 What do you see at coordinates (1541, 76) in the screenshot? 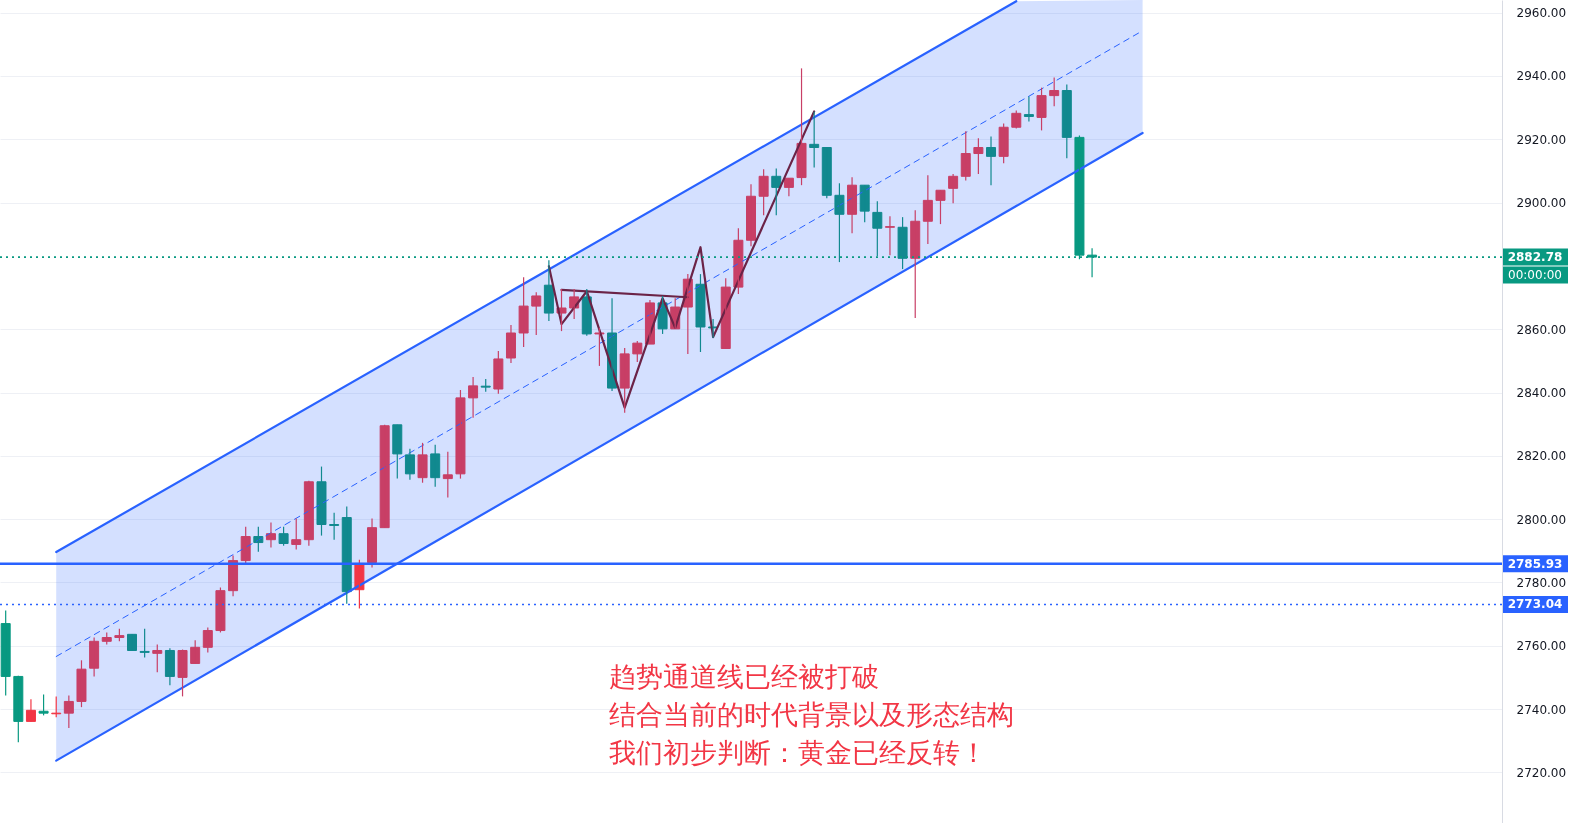
I see `y-tick-label: 2940.00` at bounding box center [1541, 76].